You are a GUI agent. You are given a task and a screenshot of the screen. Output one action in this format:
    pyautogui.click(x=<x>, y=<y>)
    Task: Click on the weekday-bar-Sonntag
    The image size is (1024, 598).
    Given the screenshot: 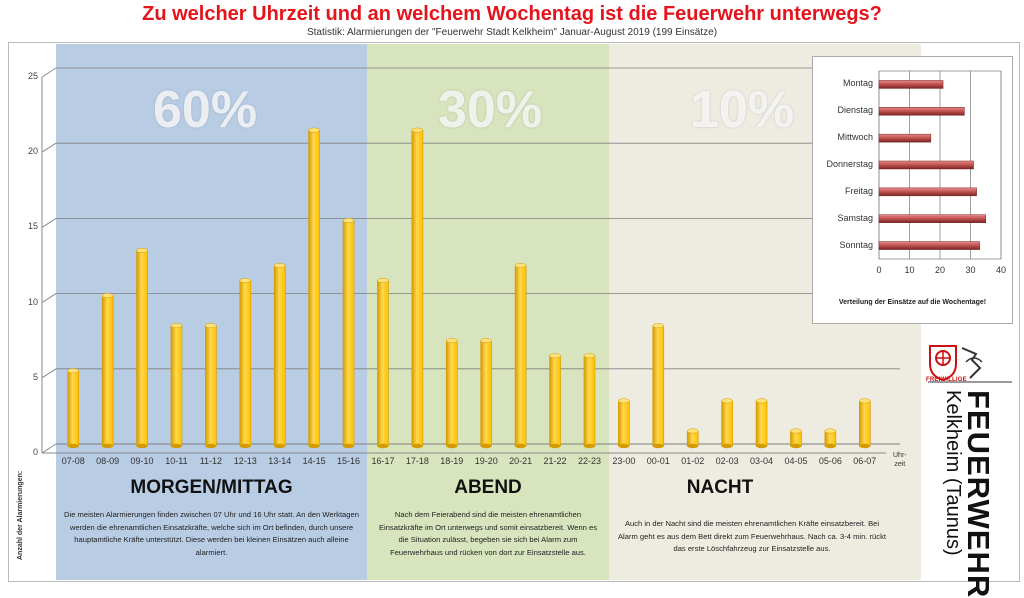 What is the action you would take?
    pyautogui.click(x=929, y=245)
    